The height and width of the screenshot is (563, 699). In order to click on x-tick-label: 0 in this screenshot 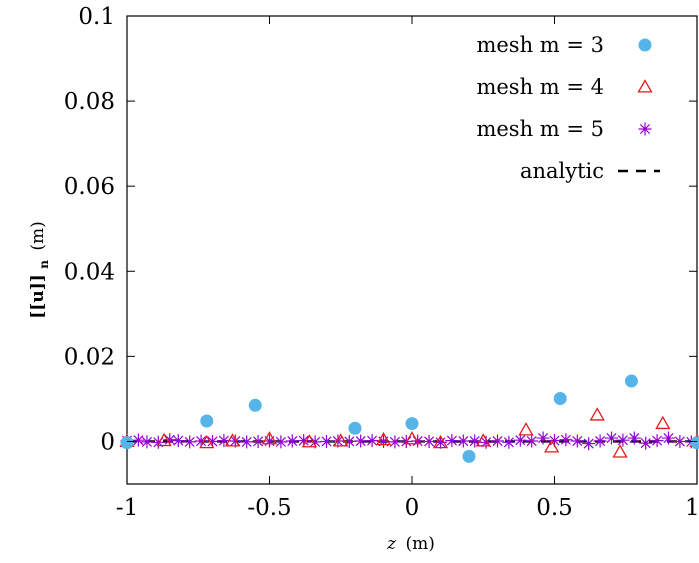, I will do `click(412, 508)`.